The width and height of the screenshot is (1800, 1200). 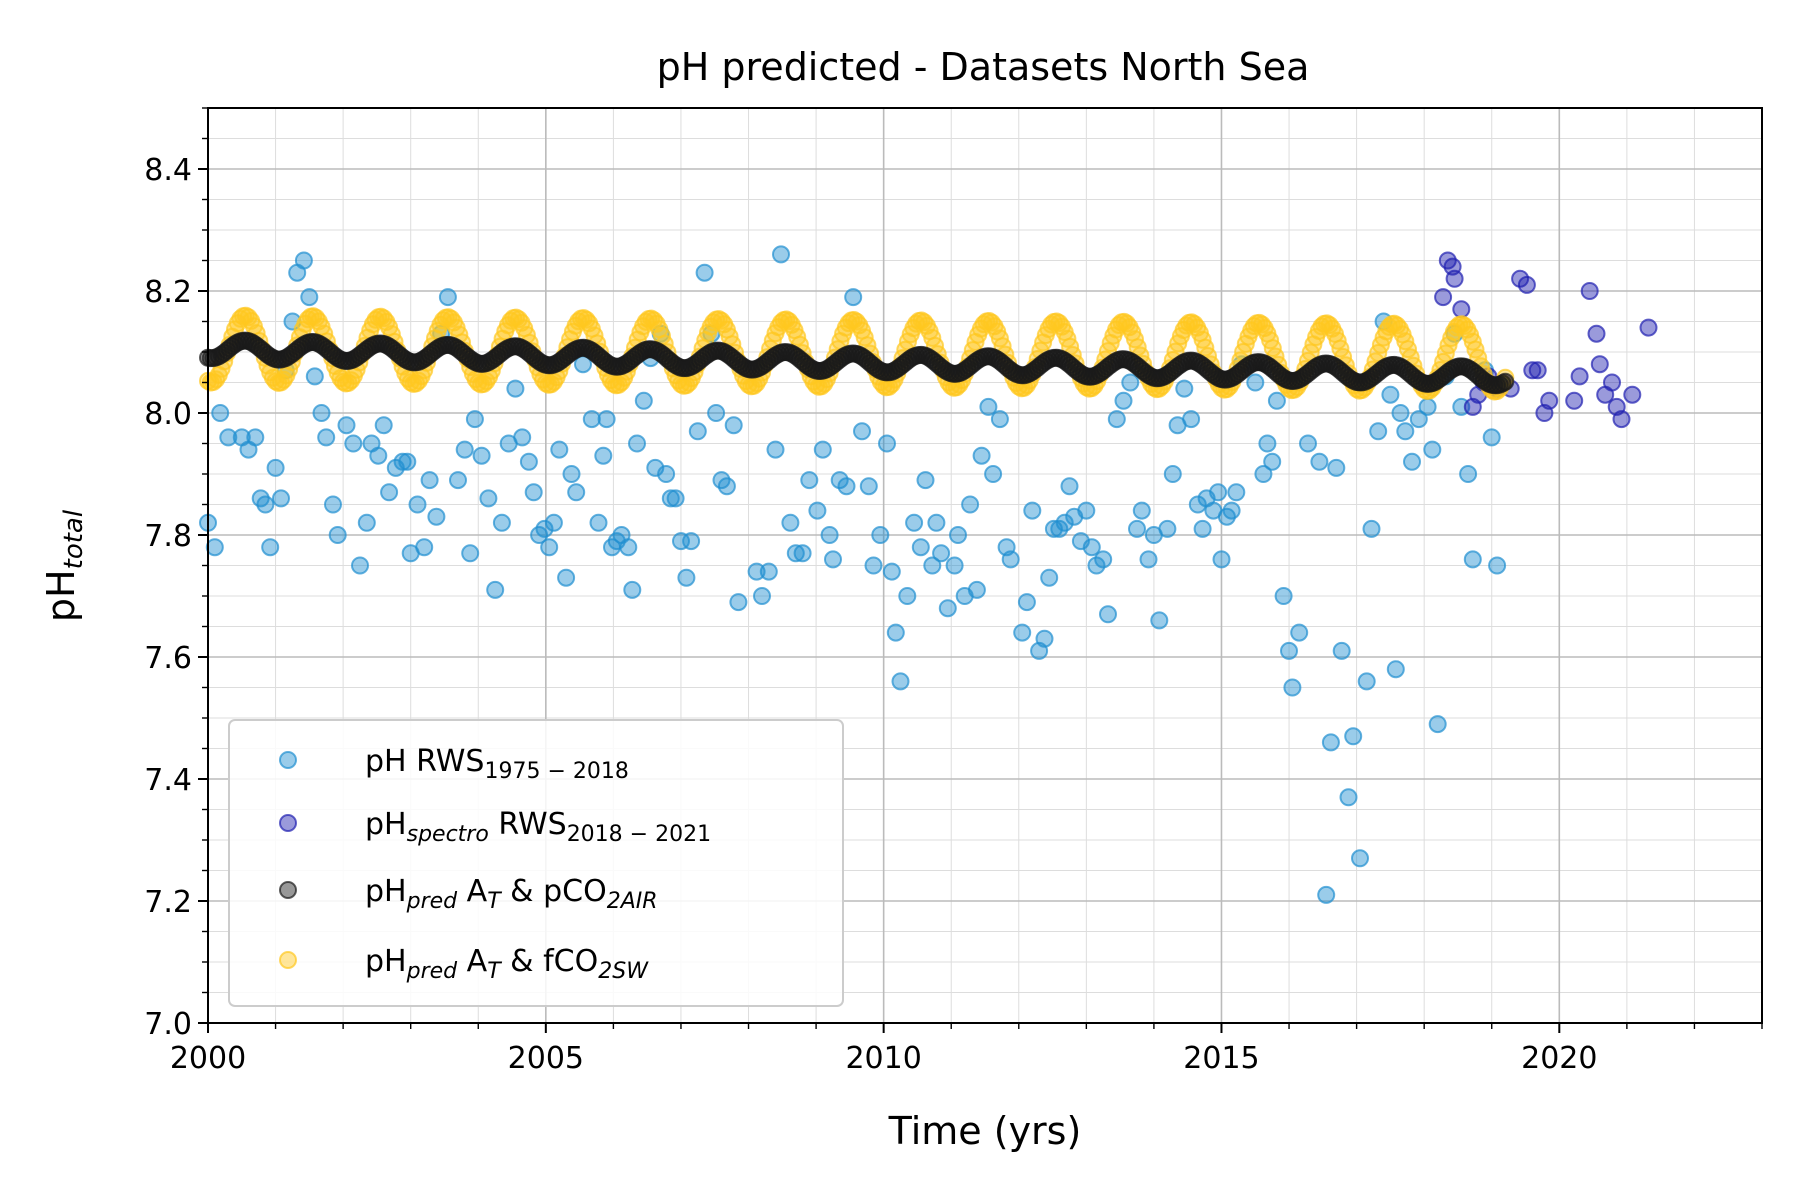 What do you see at coordinates (511, 894) in the screenshot?
I see `legend-label: pHpred AT & pCO2AIR` at bounding box center [511, 894].